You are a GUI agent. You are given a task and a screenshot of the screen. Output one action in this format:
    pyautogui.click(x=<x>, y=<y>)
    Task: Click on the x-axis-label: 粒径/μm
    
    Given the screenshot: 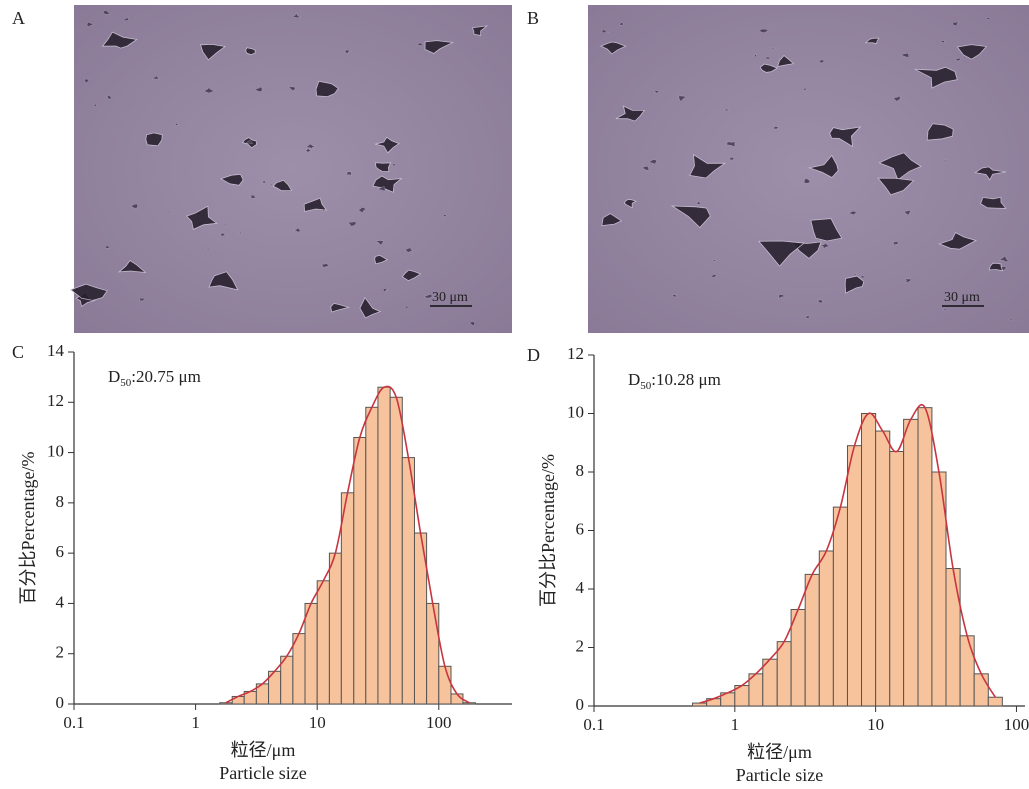 What is the action you would take?
    pyautogui.click(x=263, y=750)
    